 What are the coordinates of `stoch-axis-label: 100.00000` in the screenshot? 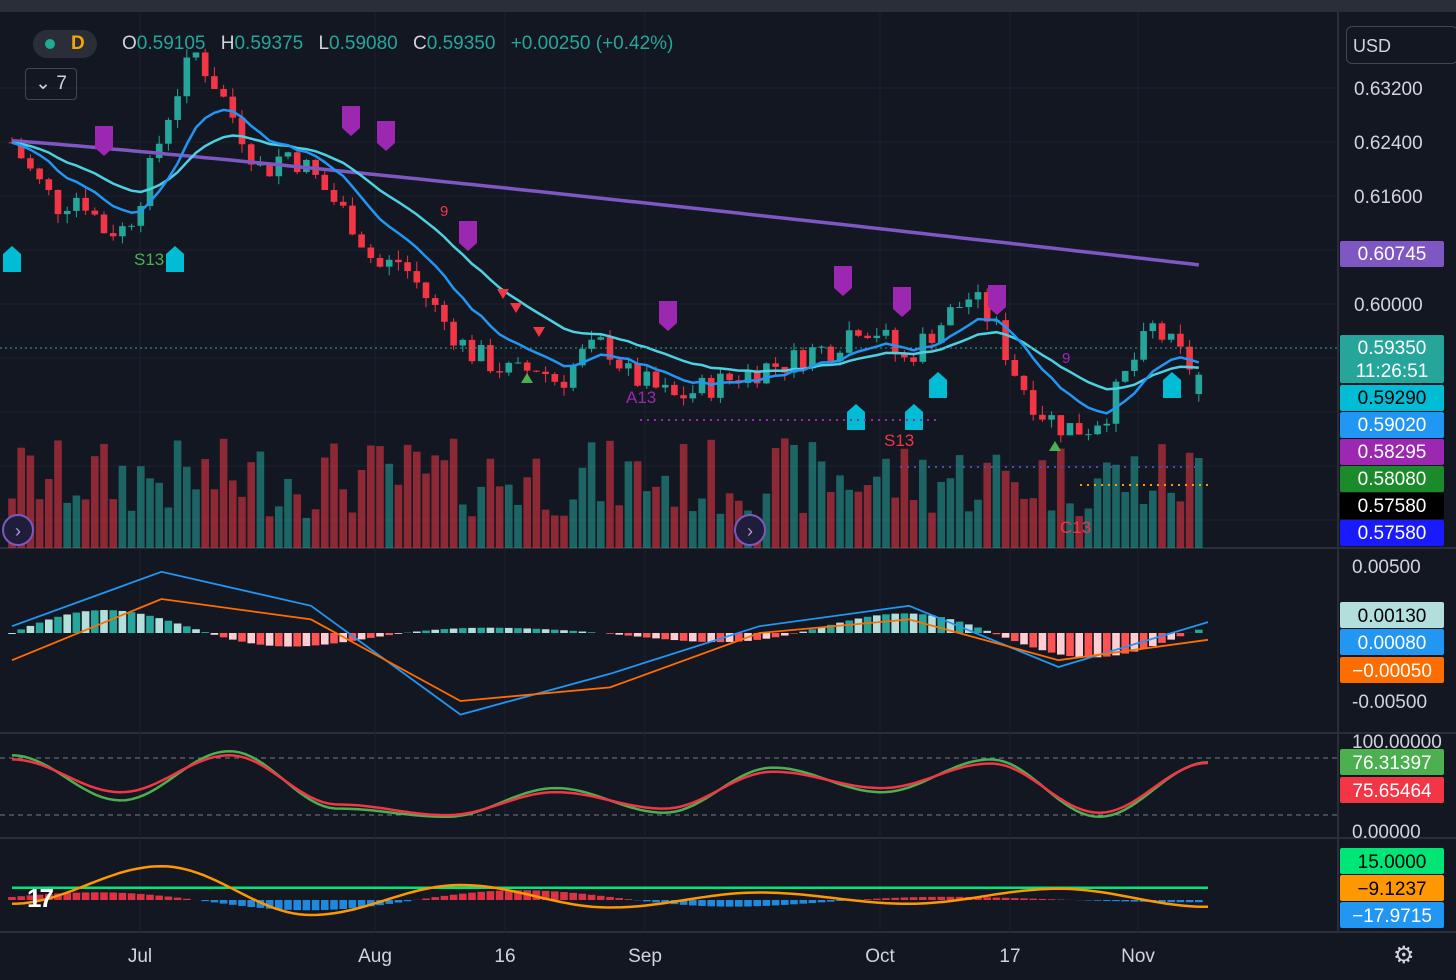 It's located at (1397, 742).